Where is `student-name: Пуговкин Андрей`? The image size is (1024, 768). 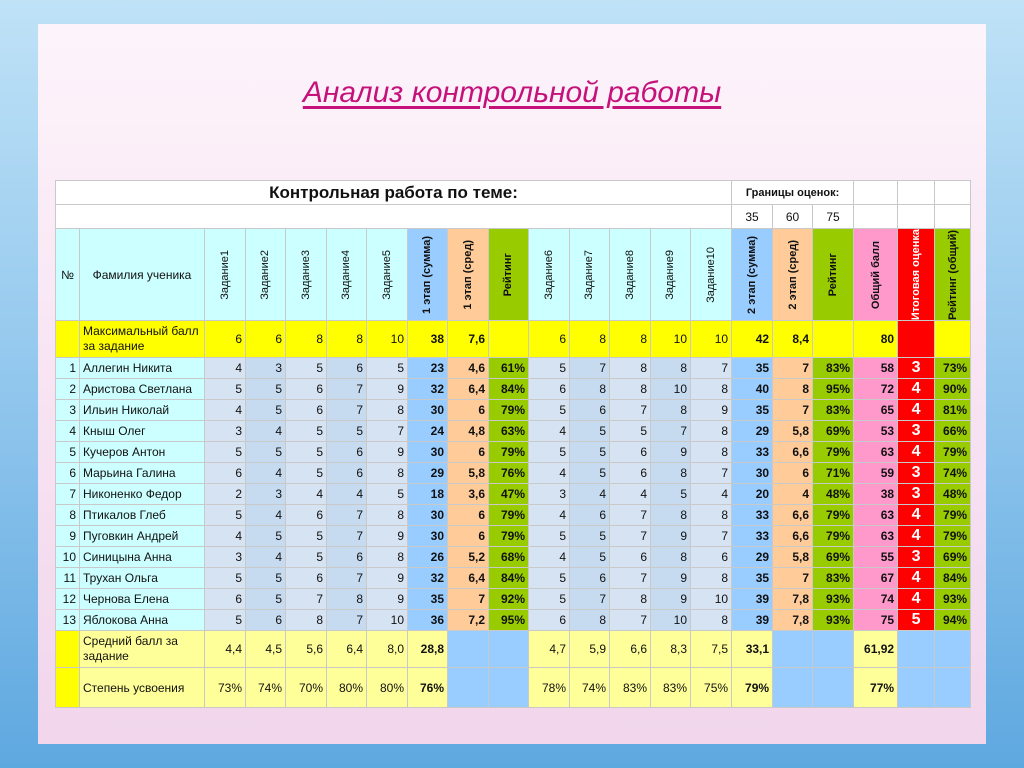
student-name: Пуговкин Андрей is located at coordinates (142, 536).